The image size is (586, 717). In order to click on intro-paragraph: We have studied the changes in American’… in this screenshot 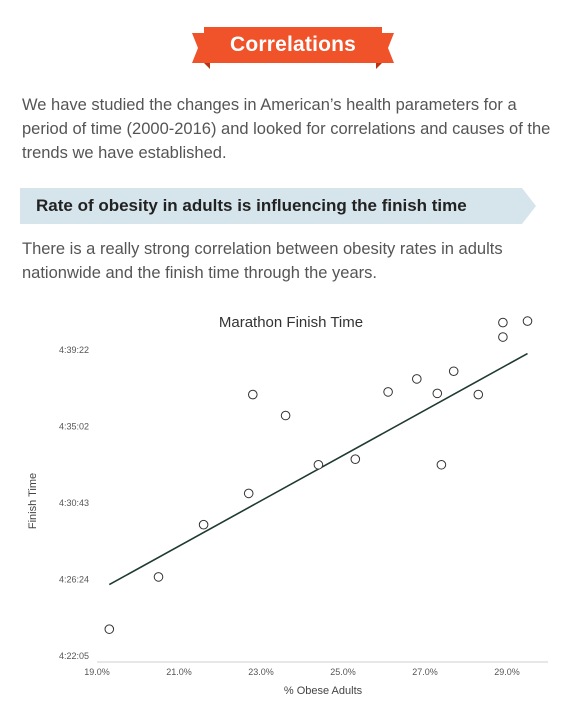, I will do `click(286, 129)`.